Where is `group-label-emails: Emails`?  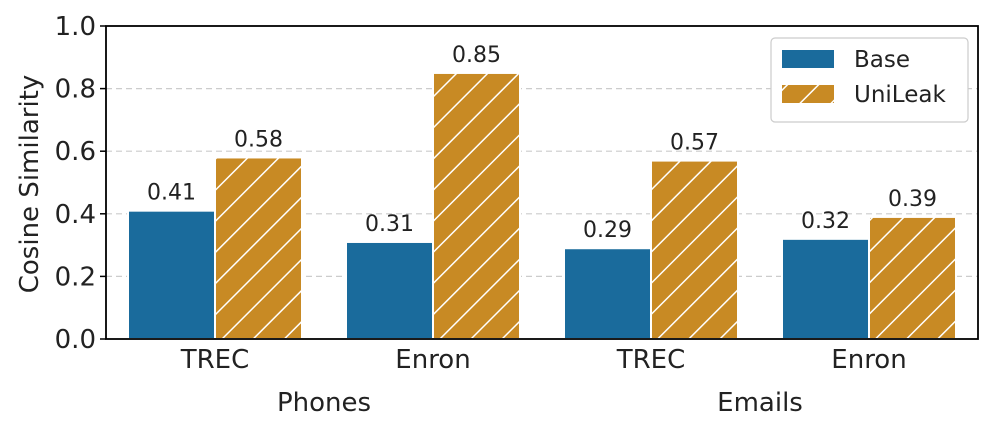 group-label-emails: Emails is located at coordinates (760, 403).